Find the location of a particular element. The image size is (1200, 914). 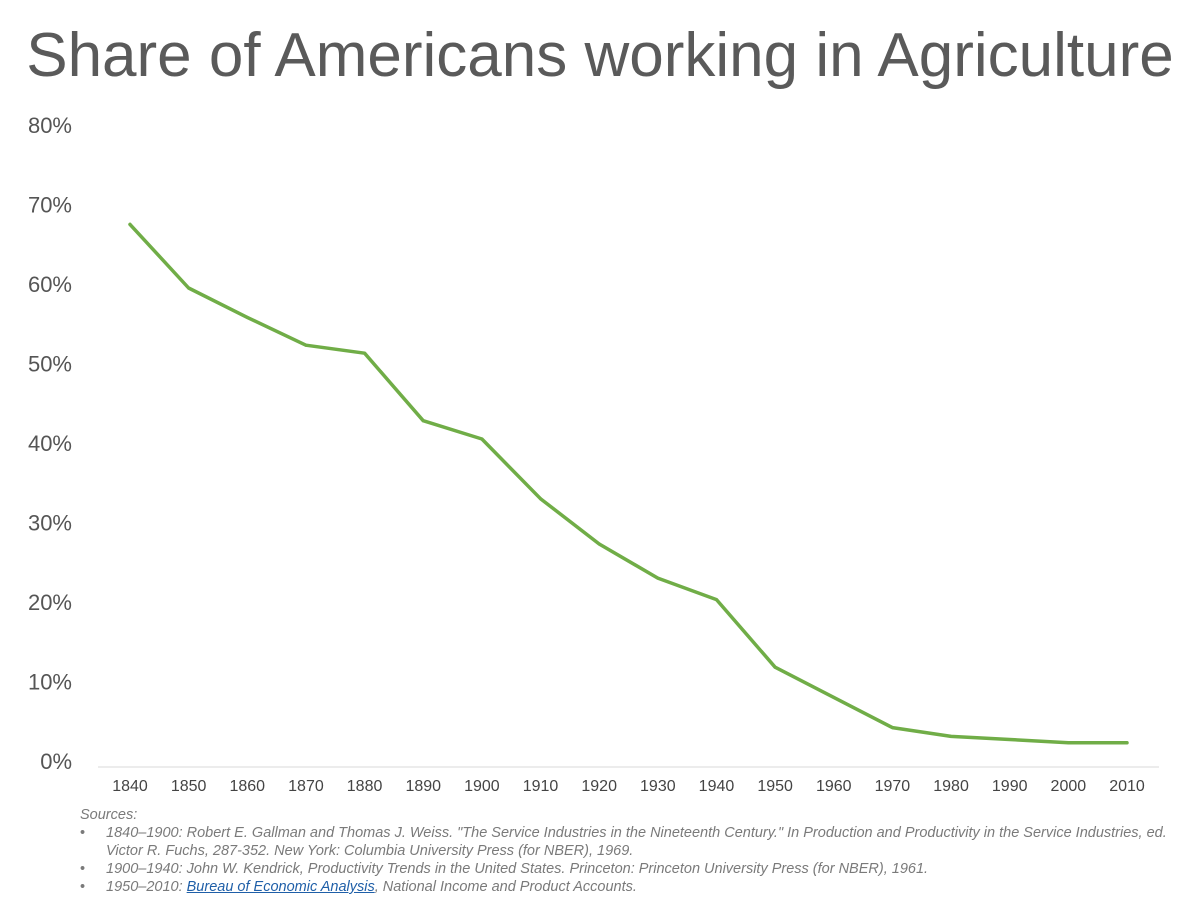

y-tick-label: 10% is located at coordinates (50, 682).